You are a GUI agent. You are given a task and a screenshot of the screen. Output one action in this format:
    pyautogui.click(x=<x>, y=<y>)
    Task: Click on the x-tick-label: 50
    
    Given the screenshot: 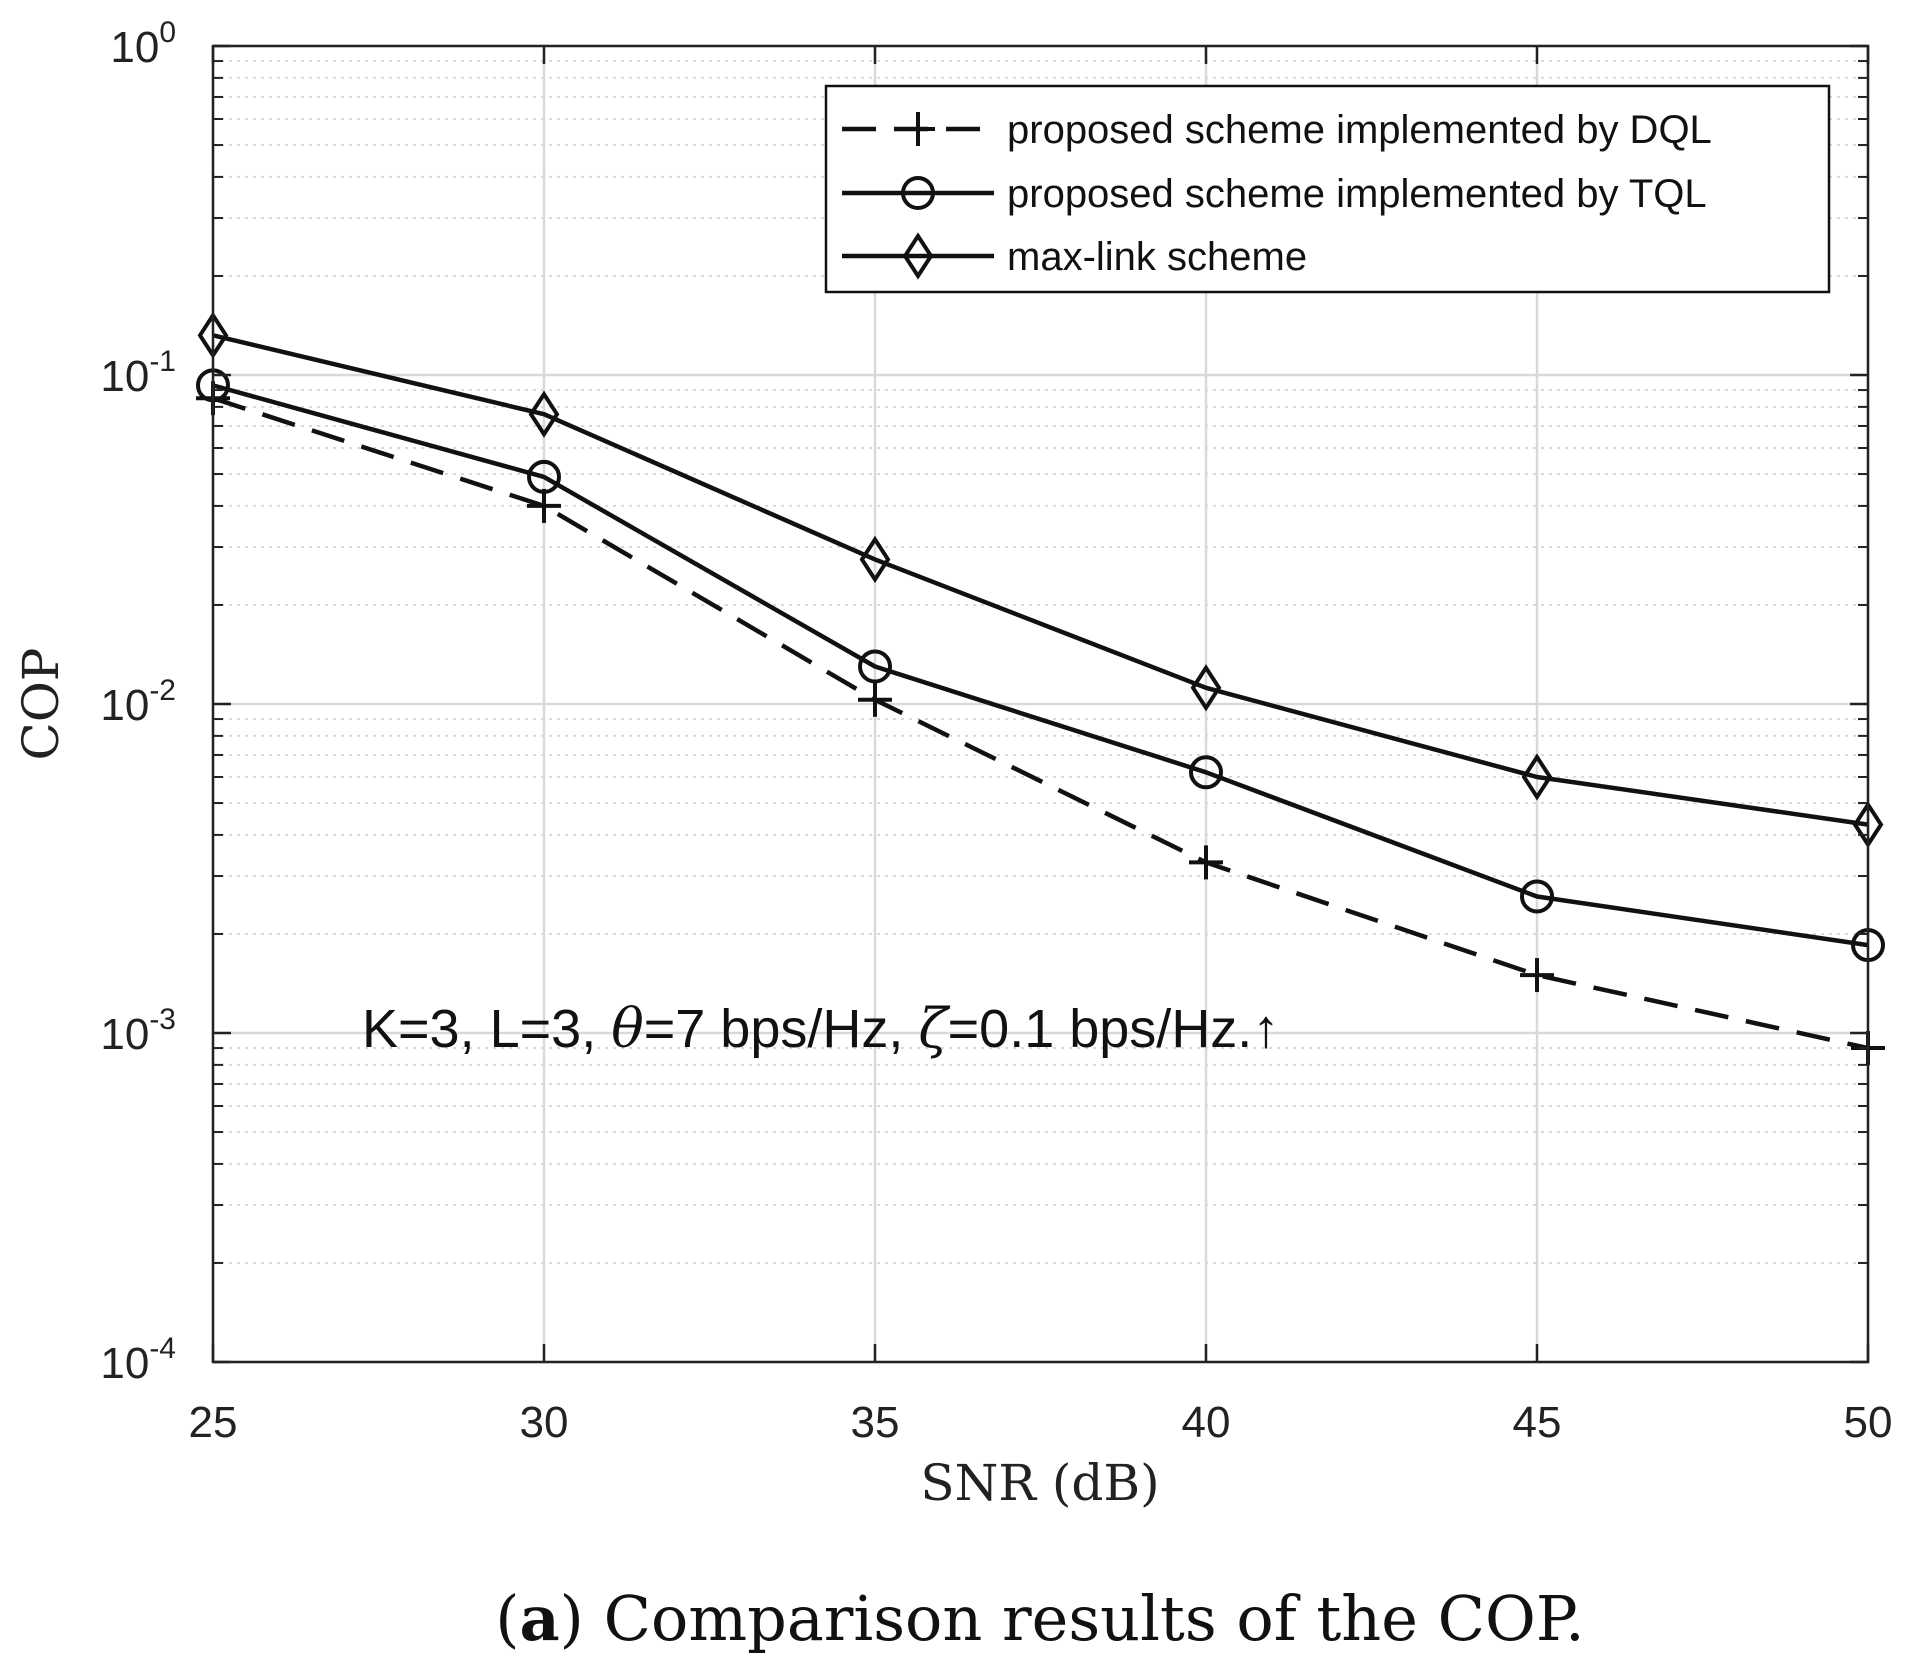 What is the action you would take?
    pyautogui.click(x=1868, y=1422)
    